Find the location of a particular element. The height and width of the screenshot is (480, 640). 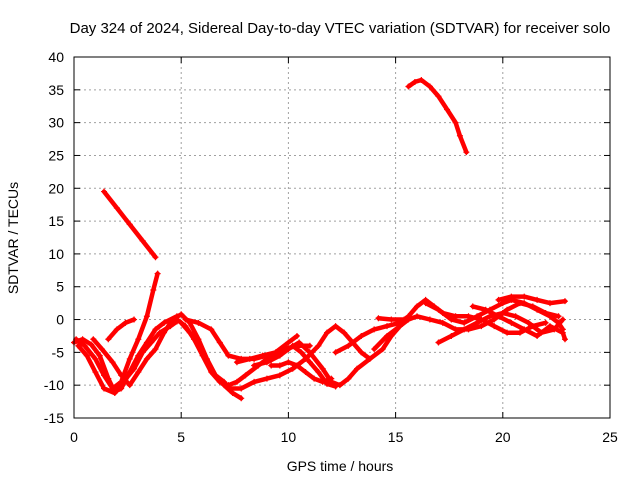

x-tick-label: 5 is located at coordinates (181, 437).